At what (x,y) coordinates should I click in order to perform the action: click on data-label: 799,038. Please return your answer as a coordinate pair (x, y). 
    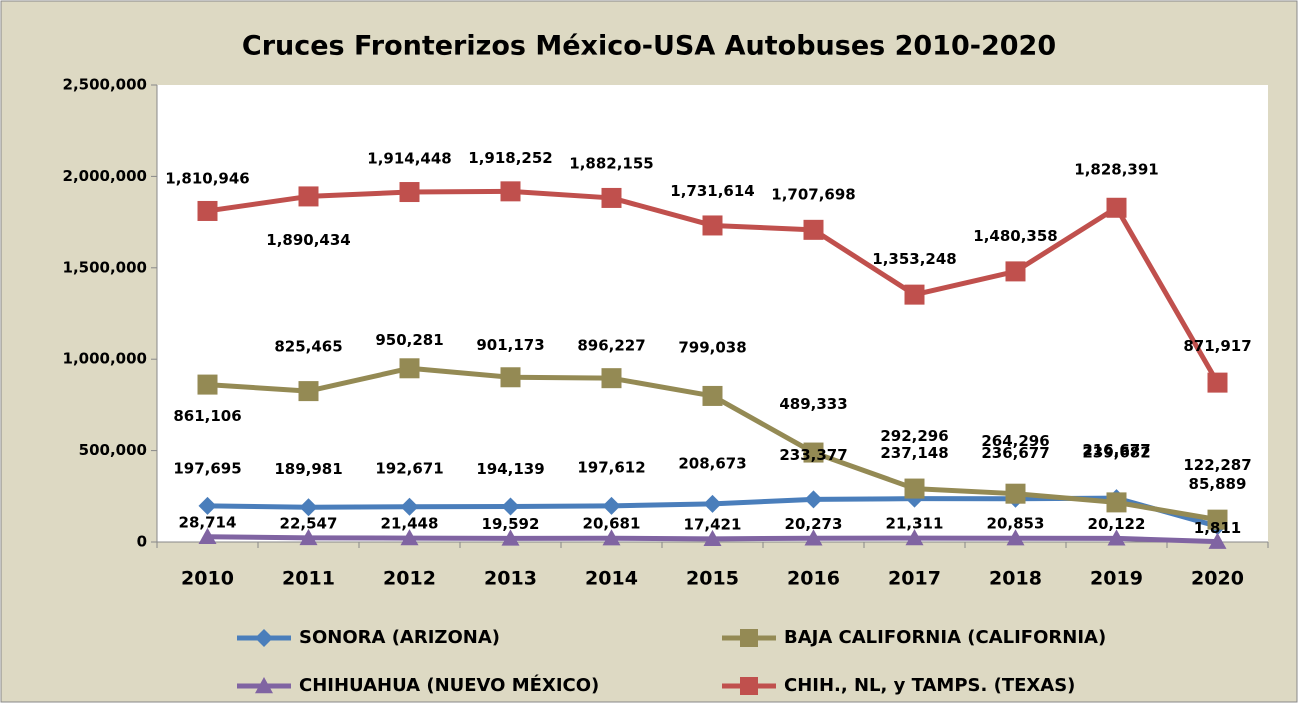
    Looking at the image, I should click on (712, 347).